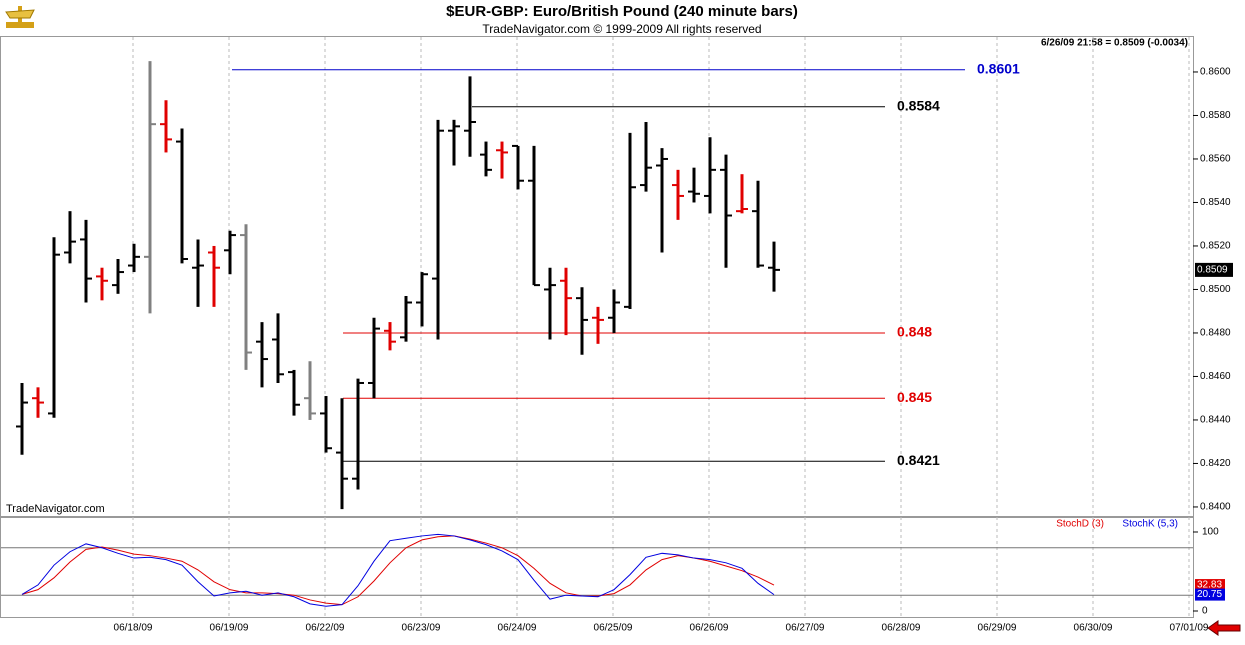 This screenshot has height=645, width=1245. Describe the element at coordinates (805, 628) in the screenshot. I see `x-tick-label: 06/27/09` at that location.